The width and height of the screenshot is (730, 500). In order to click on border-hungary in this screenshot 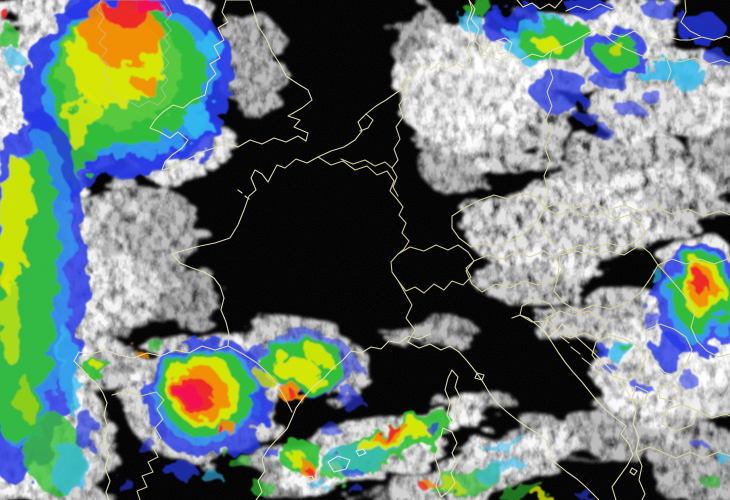, I will do `click(606, 278)`.